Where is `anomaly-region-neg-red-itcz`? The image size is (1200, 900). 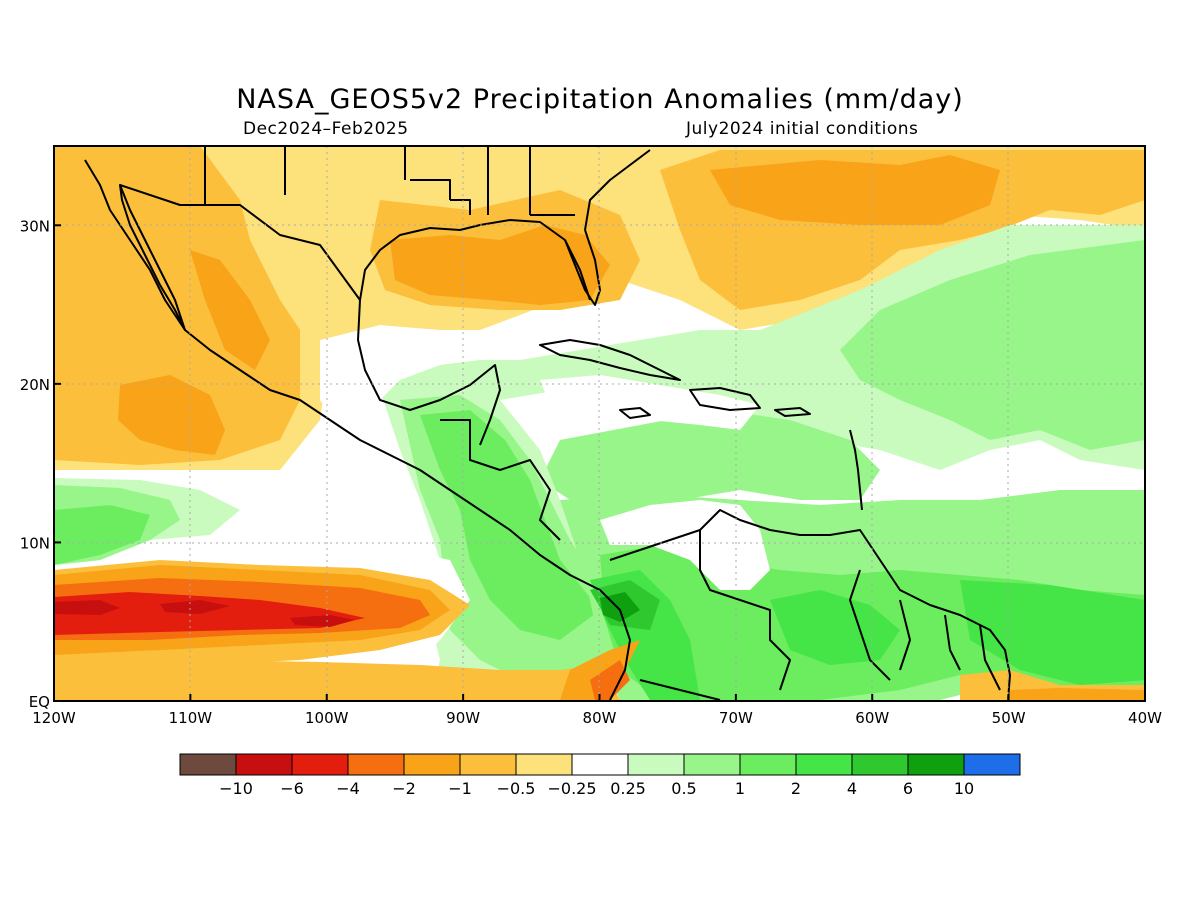 anomaly-region-neg-red-itcz is located at coordinates (209, 613).